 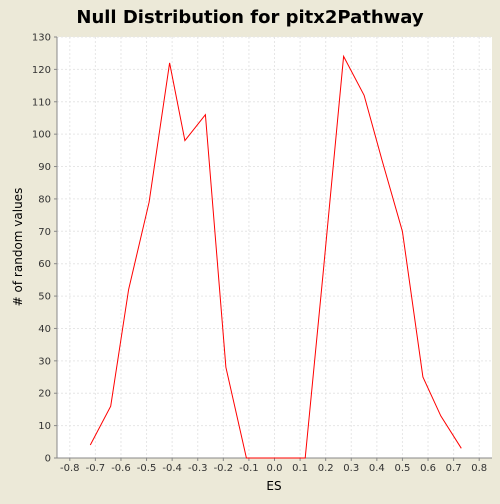 I want to click on y-tick-label: 110, so click(x=41, y=102).